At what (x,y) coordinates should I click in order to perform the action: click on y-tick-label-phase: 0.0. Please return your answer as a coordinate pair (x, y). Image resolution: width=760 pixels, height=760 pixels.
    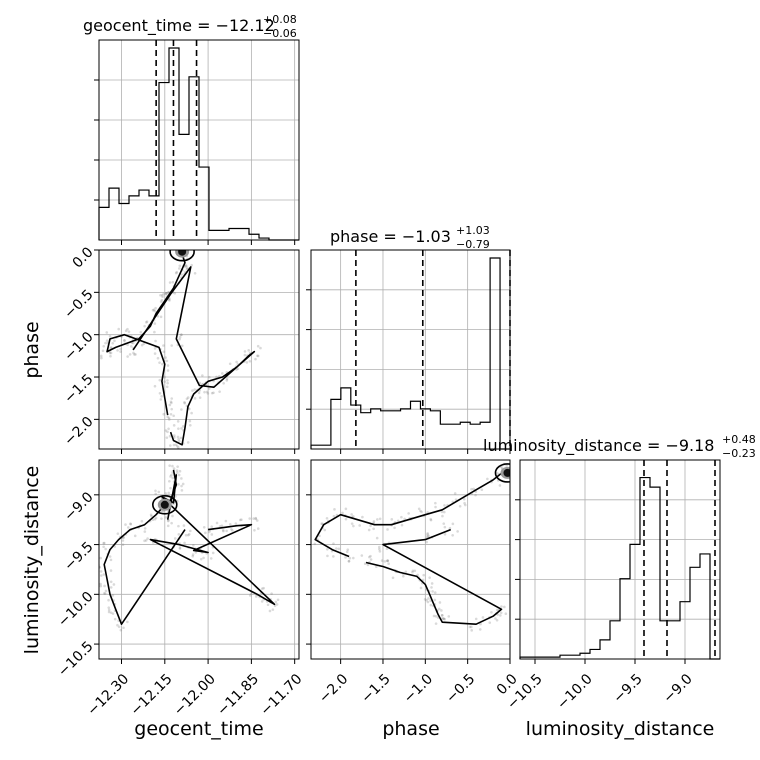
    Looking at the image, I should click on (83, 257).